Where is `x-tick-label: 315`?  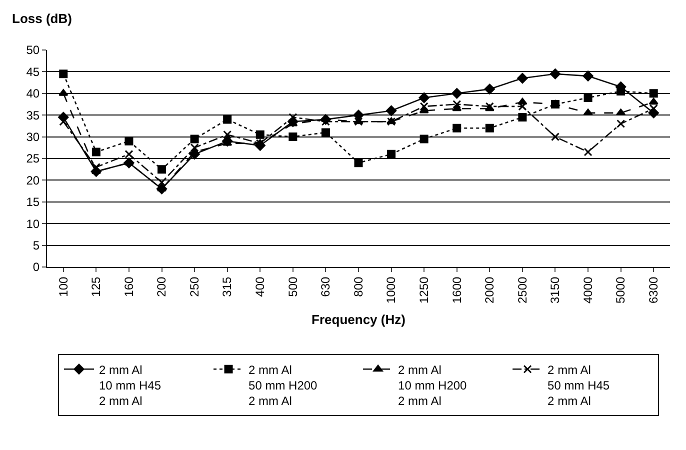 x-tick-label: 315 is located at coordinates (227, 286).